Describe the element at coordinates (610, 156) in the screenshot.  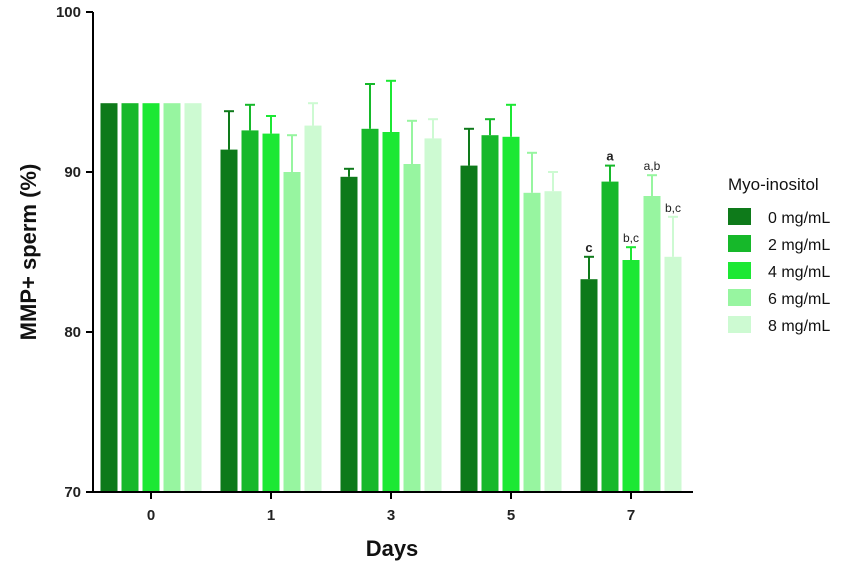
I see `significance-label: a` at that location.